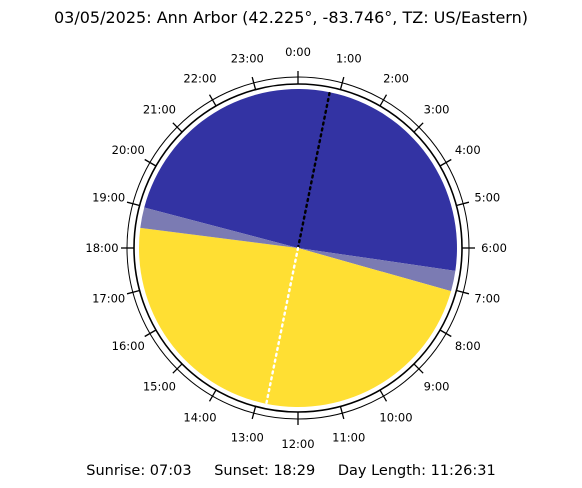 The image size is (582, 488). What do you see at coordinates (313, 170) in the screenshot?
I see `solar-midnight-line` at bounding box center [313, 170].